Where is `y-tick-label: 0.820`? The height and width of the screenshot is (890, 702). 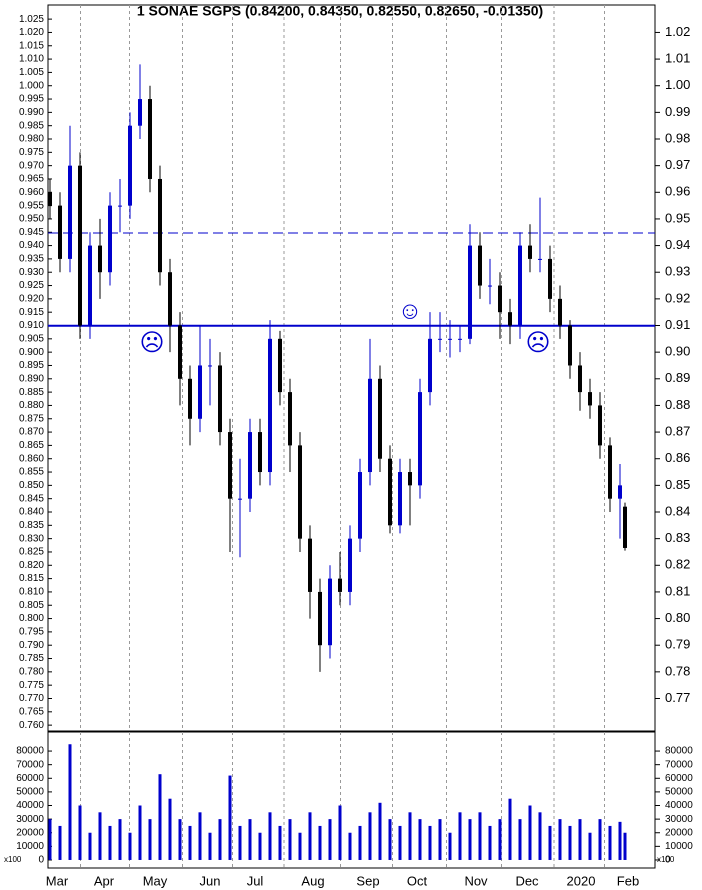 y-tick-label: 0.820 is located at coordinates (31, 565).